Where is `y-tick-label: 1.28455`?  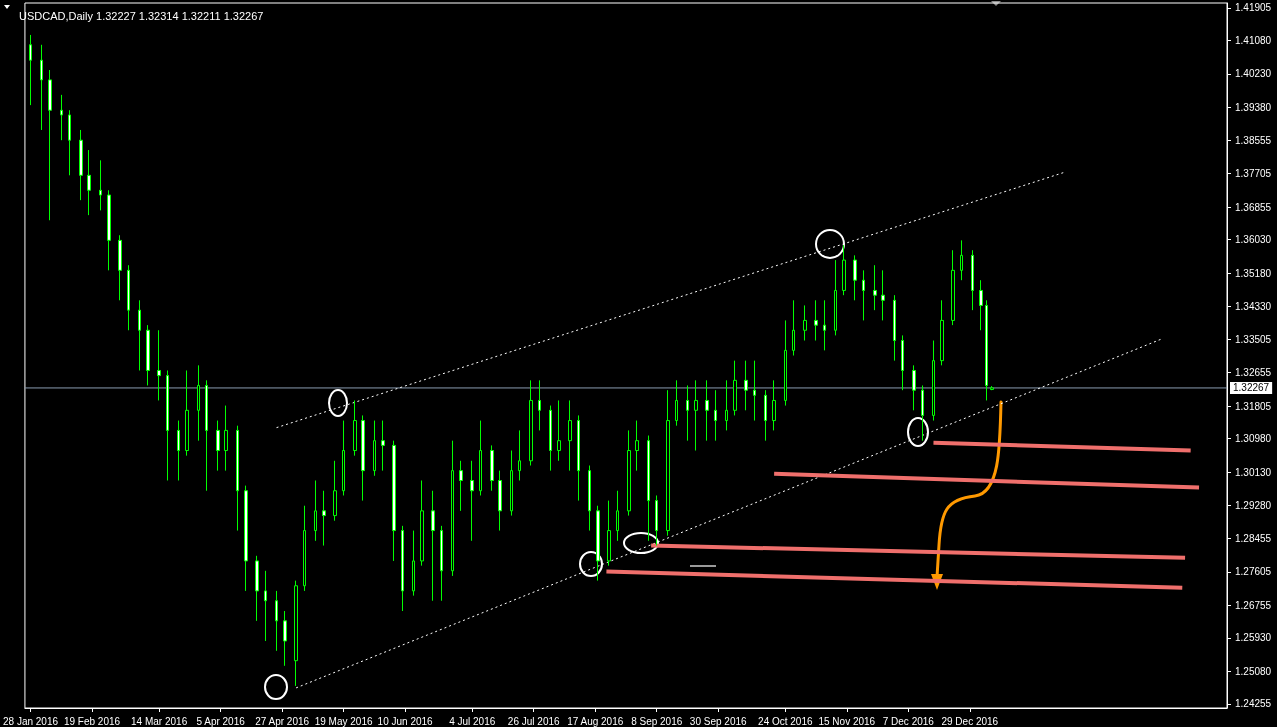 y-tick-label: 1.28455 is located at coordinates (1253, 538).